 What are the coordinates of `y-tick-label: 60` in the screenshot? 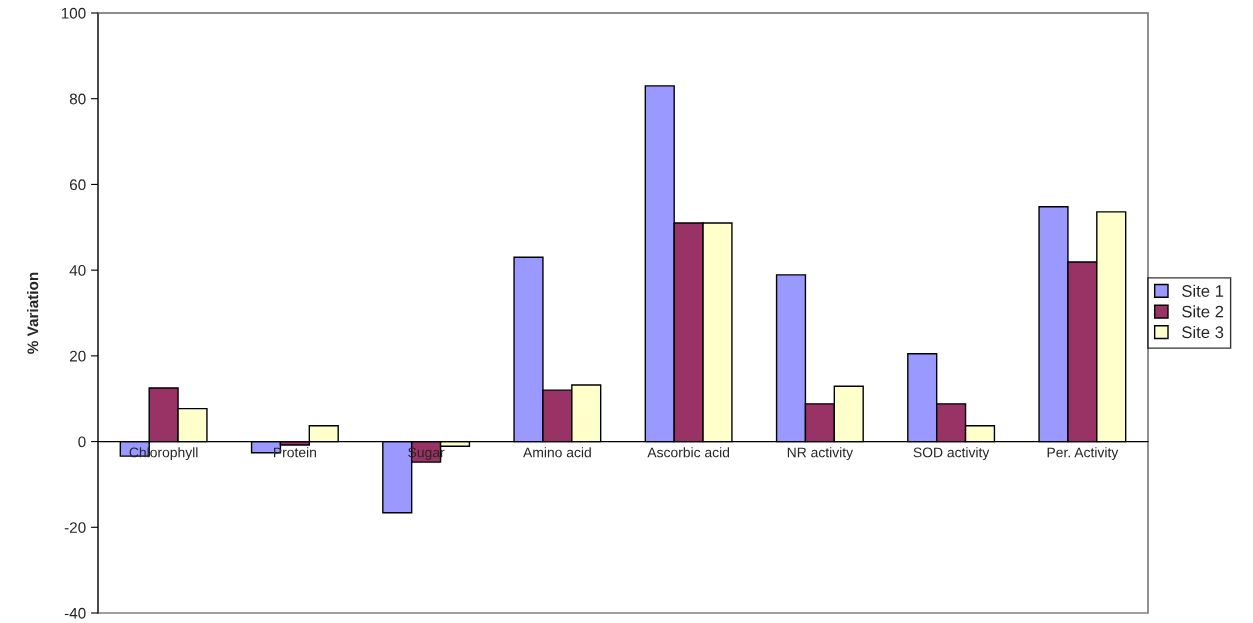 It's located at (77, 185).